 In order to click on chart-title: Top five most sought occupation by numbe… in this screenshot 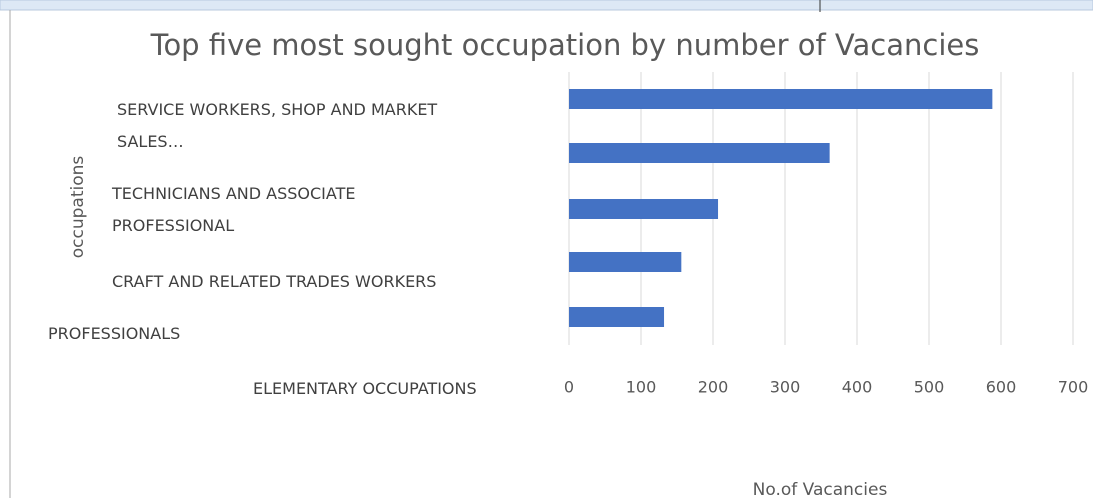, I will do `click(565, 45)`.